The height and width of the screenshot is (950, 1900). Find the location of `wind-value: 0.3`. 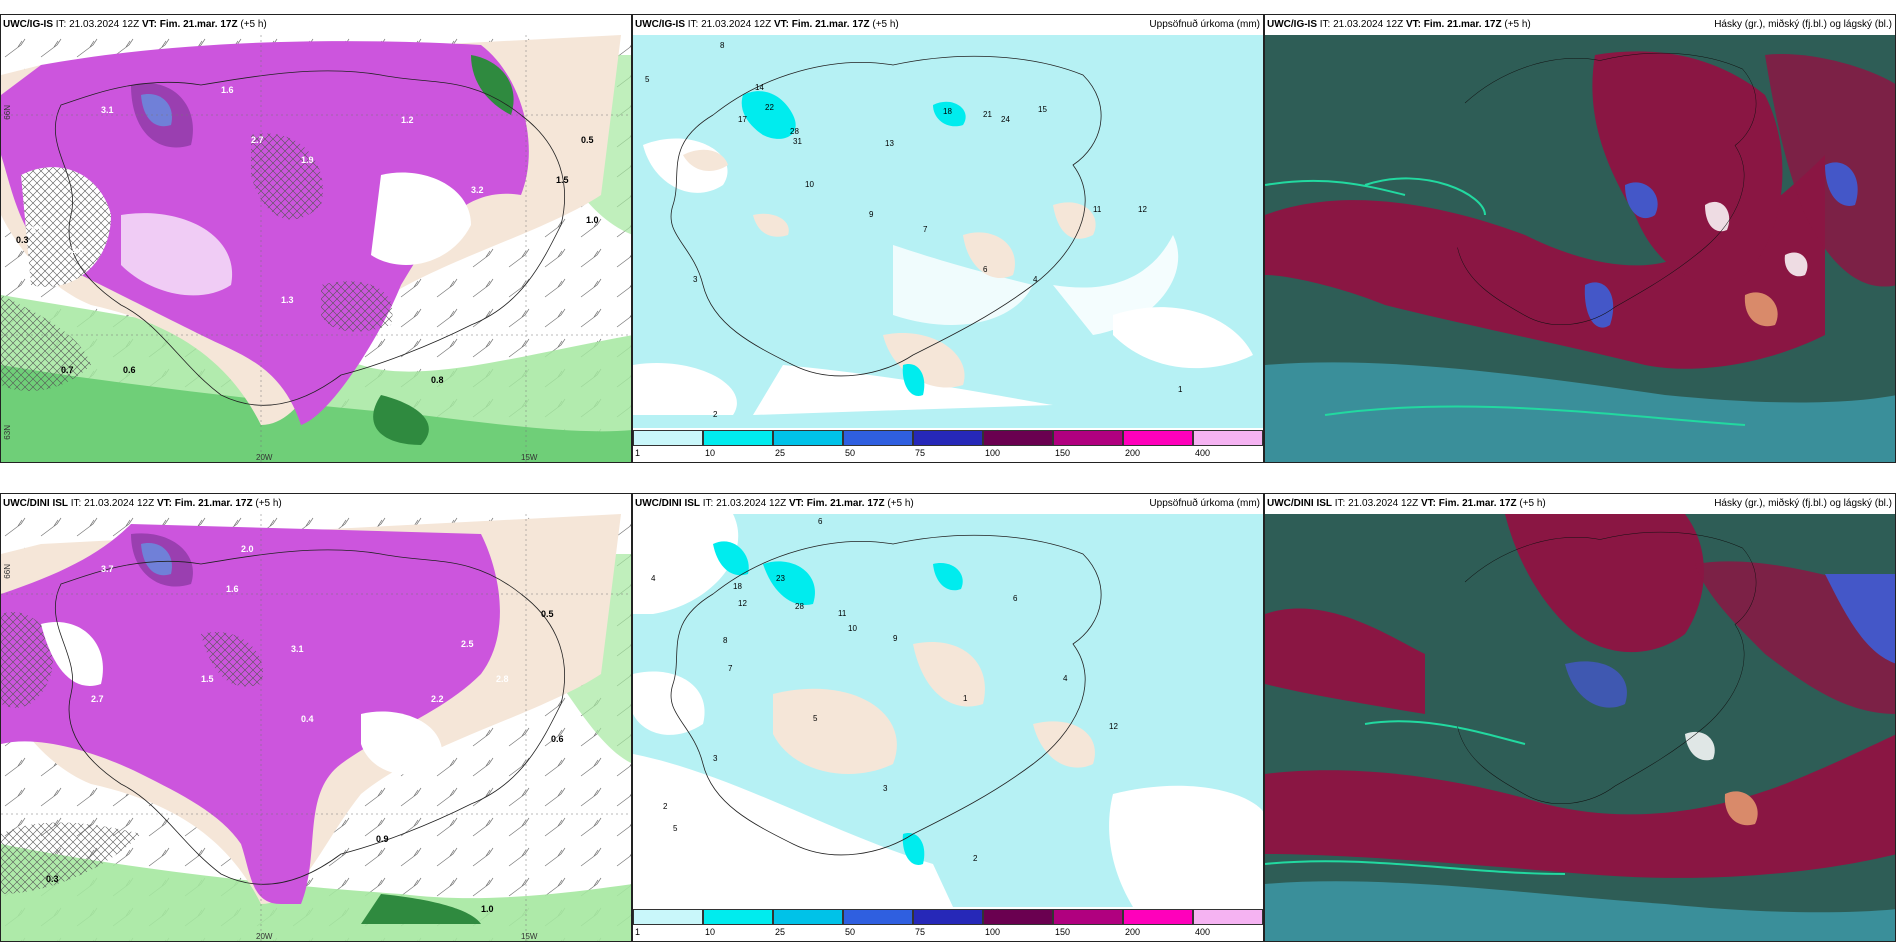

wind-value: 0.3 is located at coordinates (22, 240).